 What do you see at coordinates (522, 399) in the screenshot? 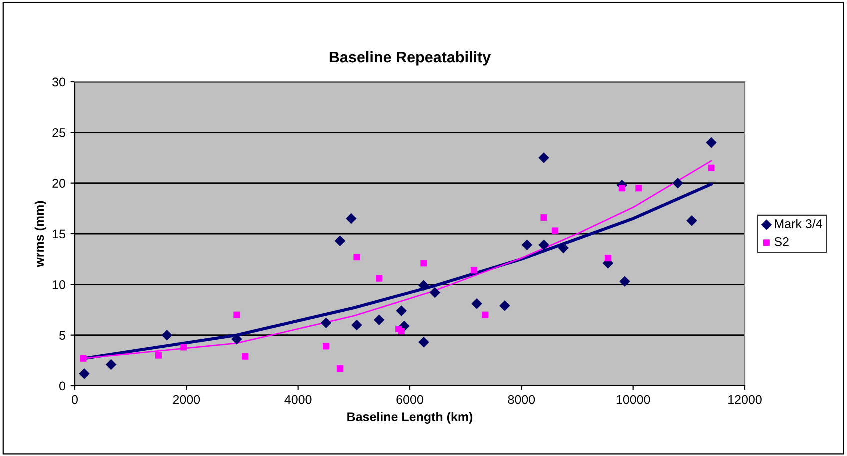
I see `x-tick-label: 8000` at bounding box center [522, 399].